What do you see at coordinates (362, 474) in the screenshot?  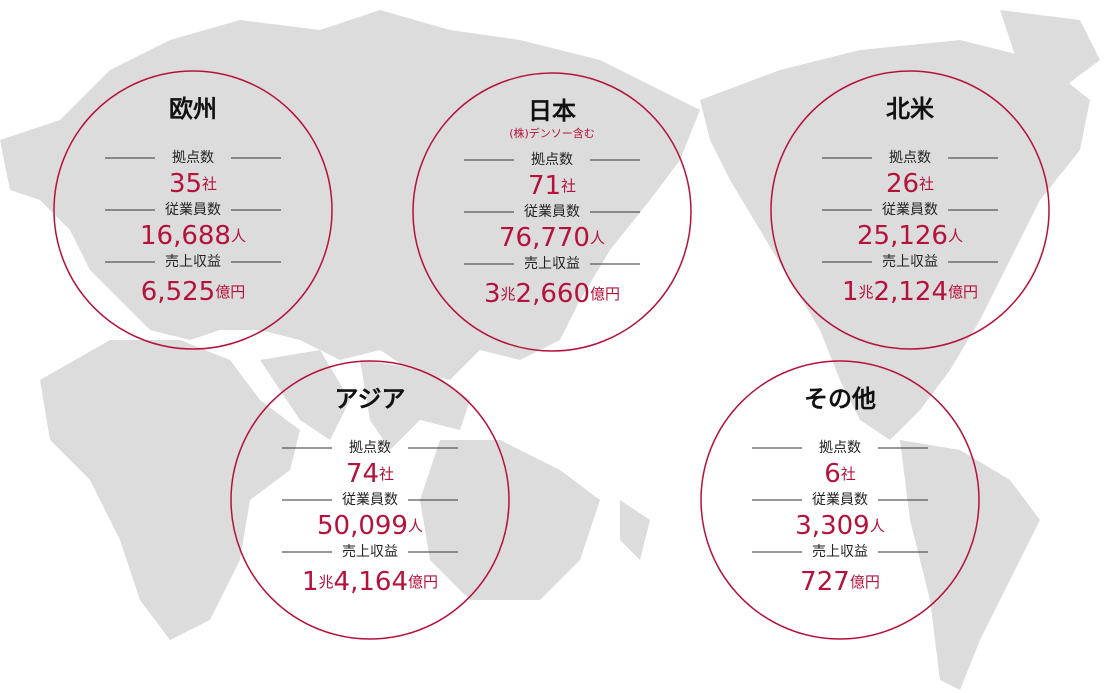 I see `stat-number: 74` at bounding box center [362, 474].